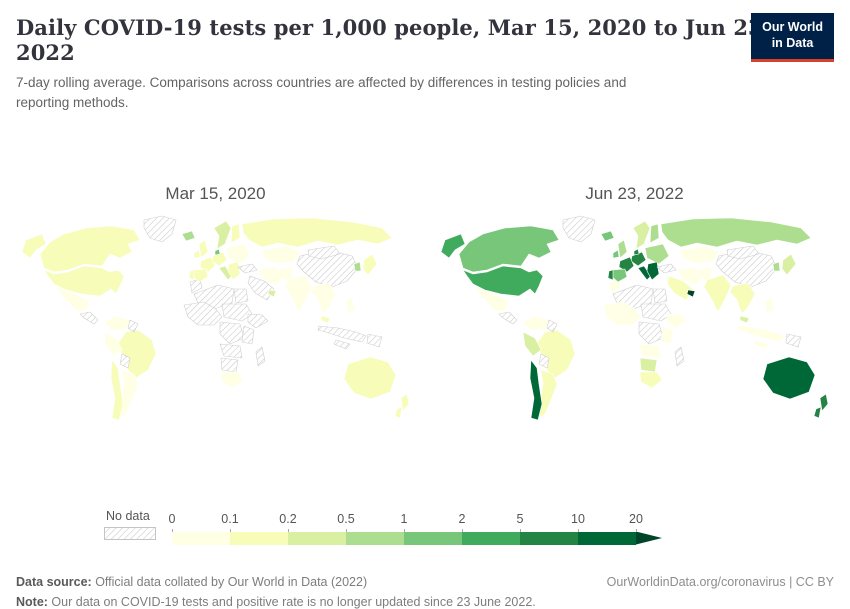  Describe the element at coordinates (491, 298) in the screenshot. I see `region-mexico` at that location.